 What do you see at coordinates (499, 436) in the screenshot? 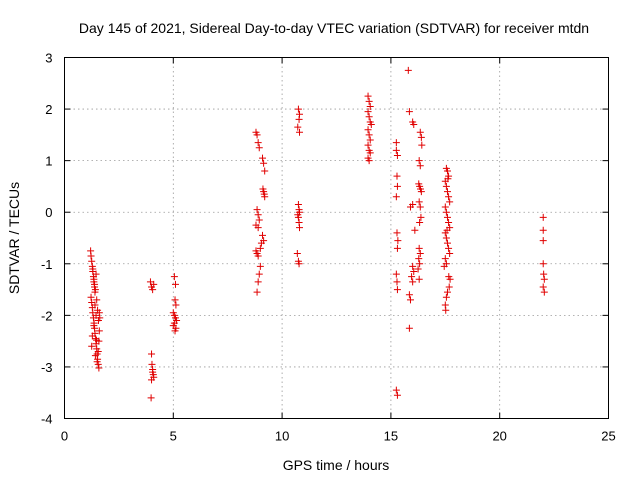
I see `x-tick-label: 20` at bounding box center [499, 436].